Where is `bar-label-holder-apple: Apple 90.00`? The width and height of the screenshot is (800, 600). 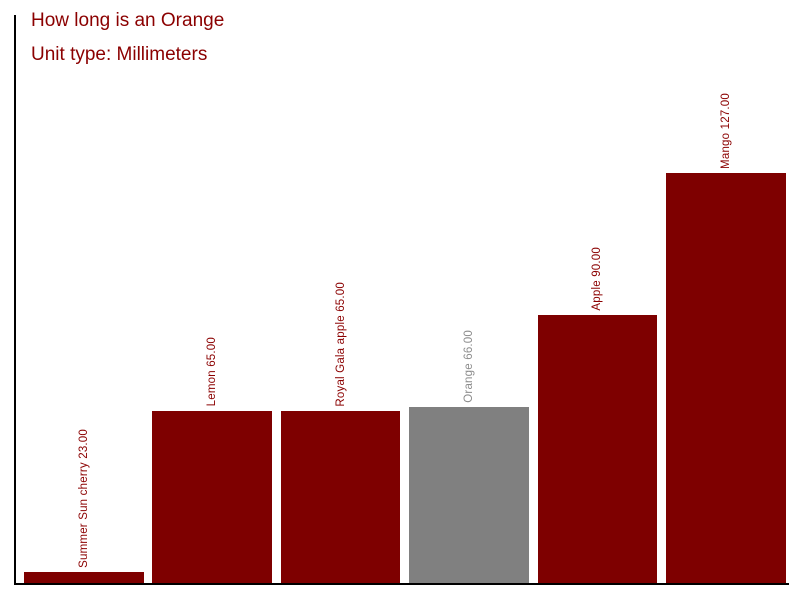 bar-label-holder-apple: Apple 90.00 is located at coordinates (598, 279).